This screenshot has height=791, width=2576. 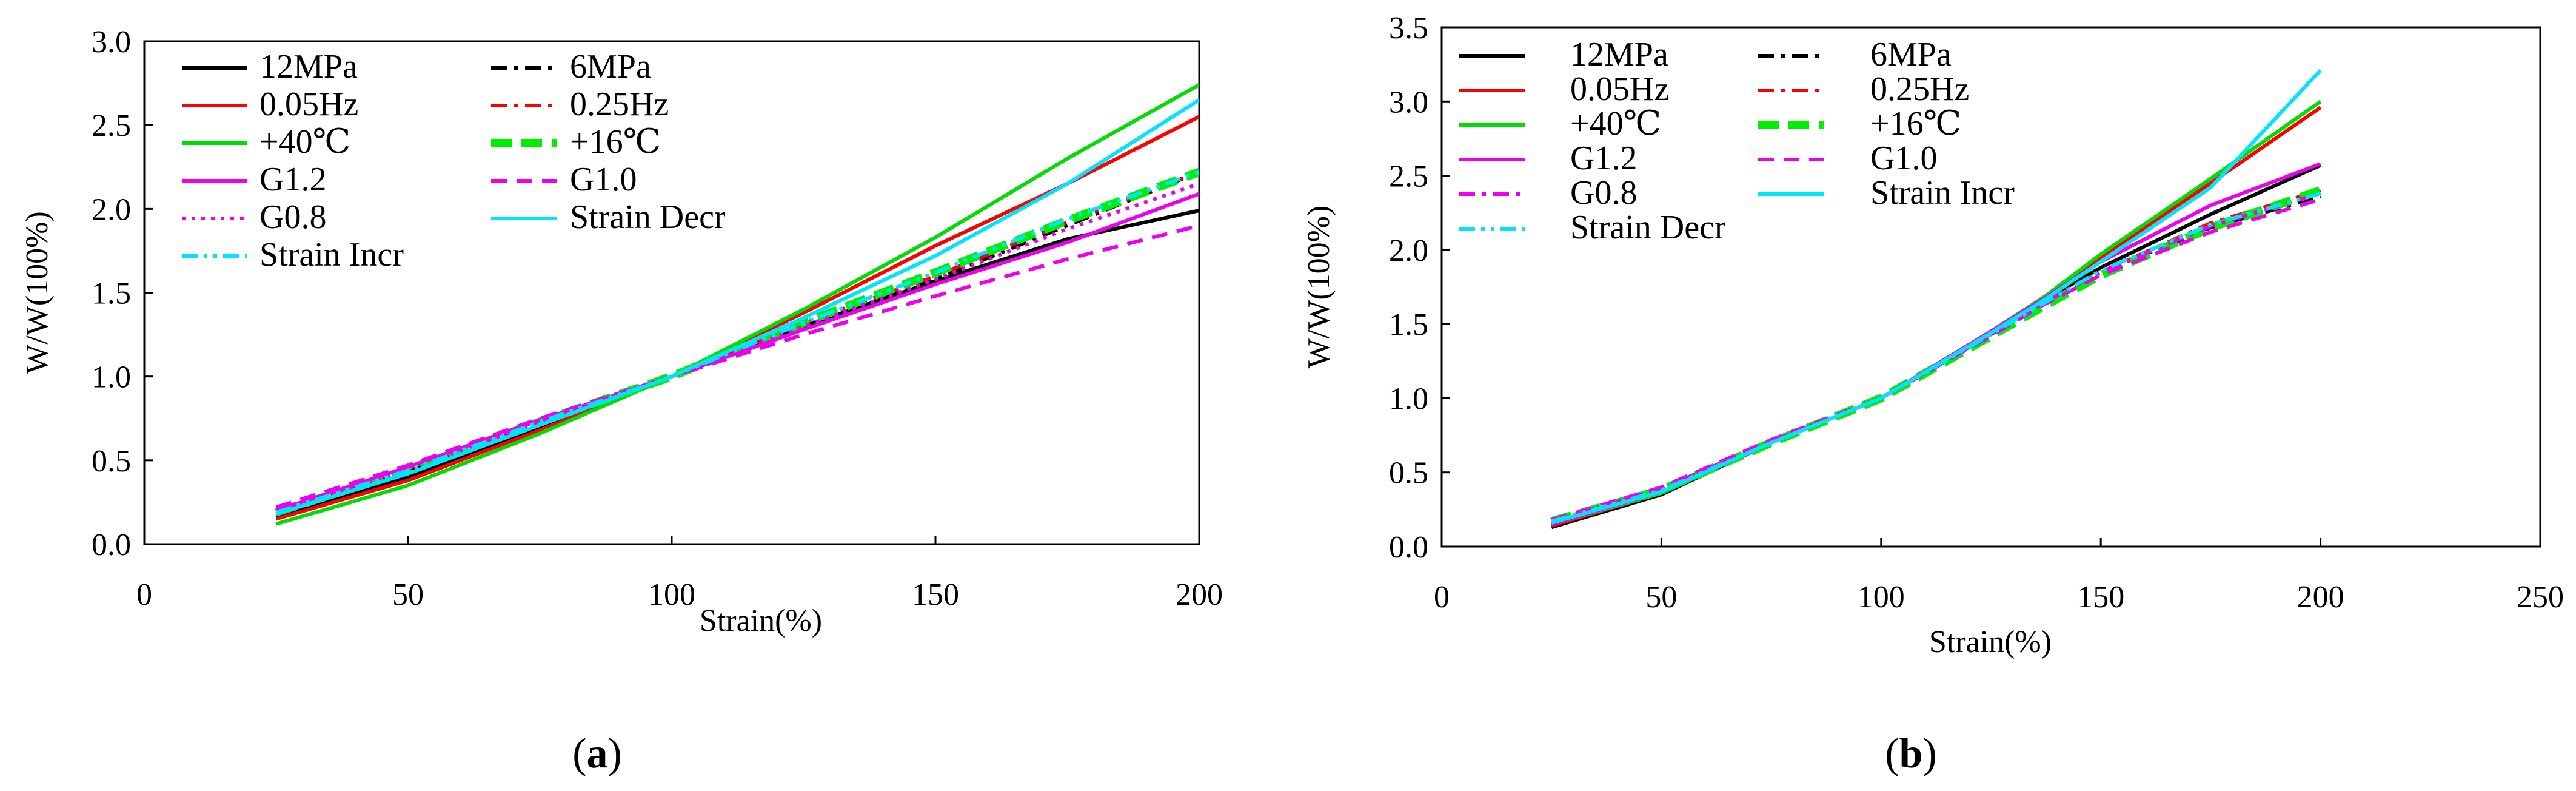 I want to click on caption-a: (a), so click(x=597, y=753).